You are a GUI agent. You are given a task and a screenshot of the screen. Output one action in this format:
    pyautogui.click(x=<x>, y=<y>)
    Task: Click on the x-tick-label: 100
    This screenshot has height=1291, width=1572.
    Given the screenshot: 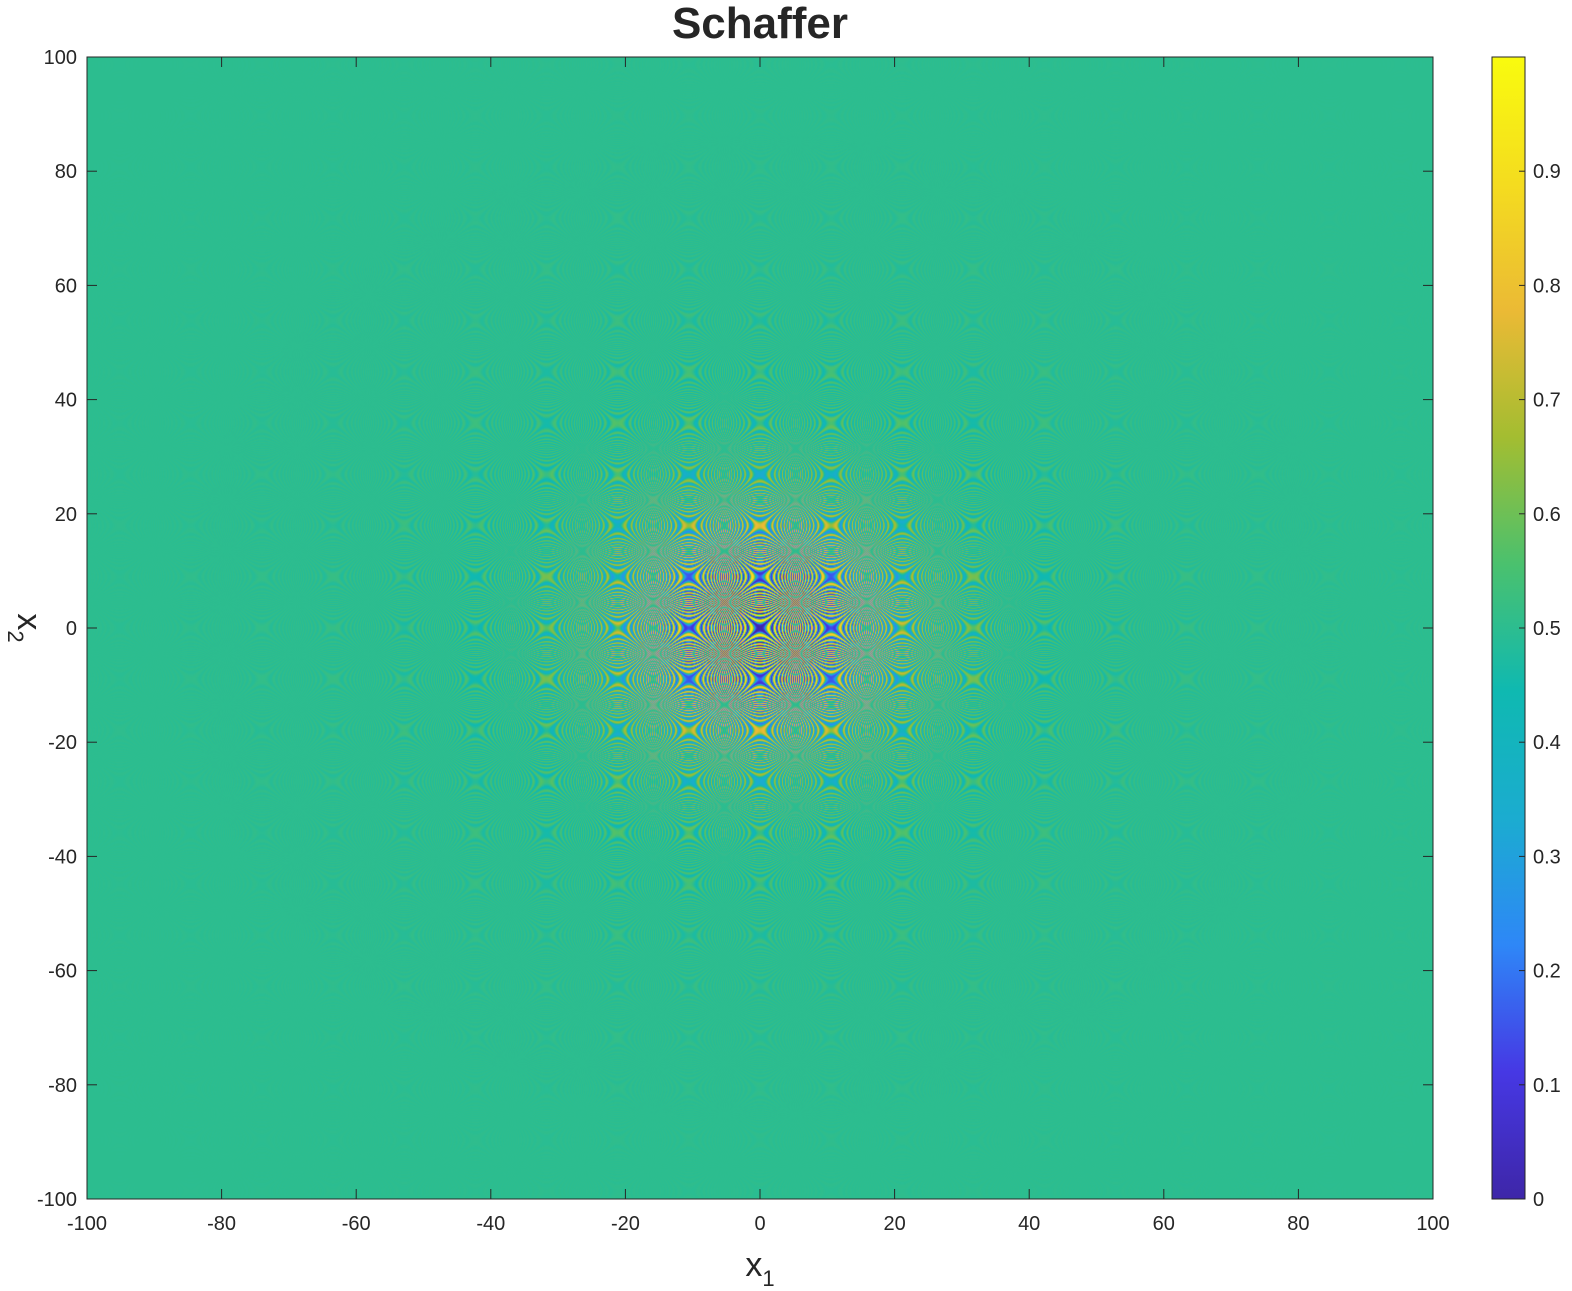 What is the action you would take?
    pyautogui.click(x=1432, y=1224)
    